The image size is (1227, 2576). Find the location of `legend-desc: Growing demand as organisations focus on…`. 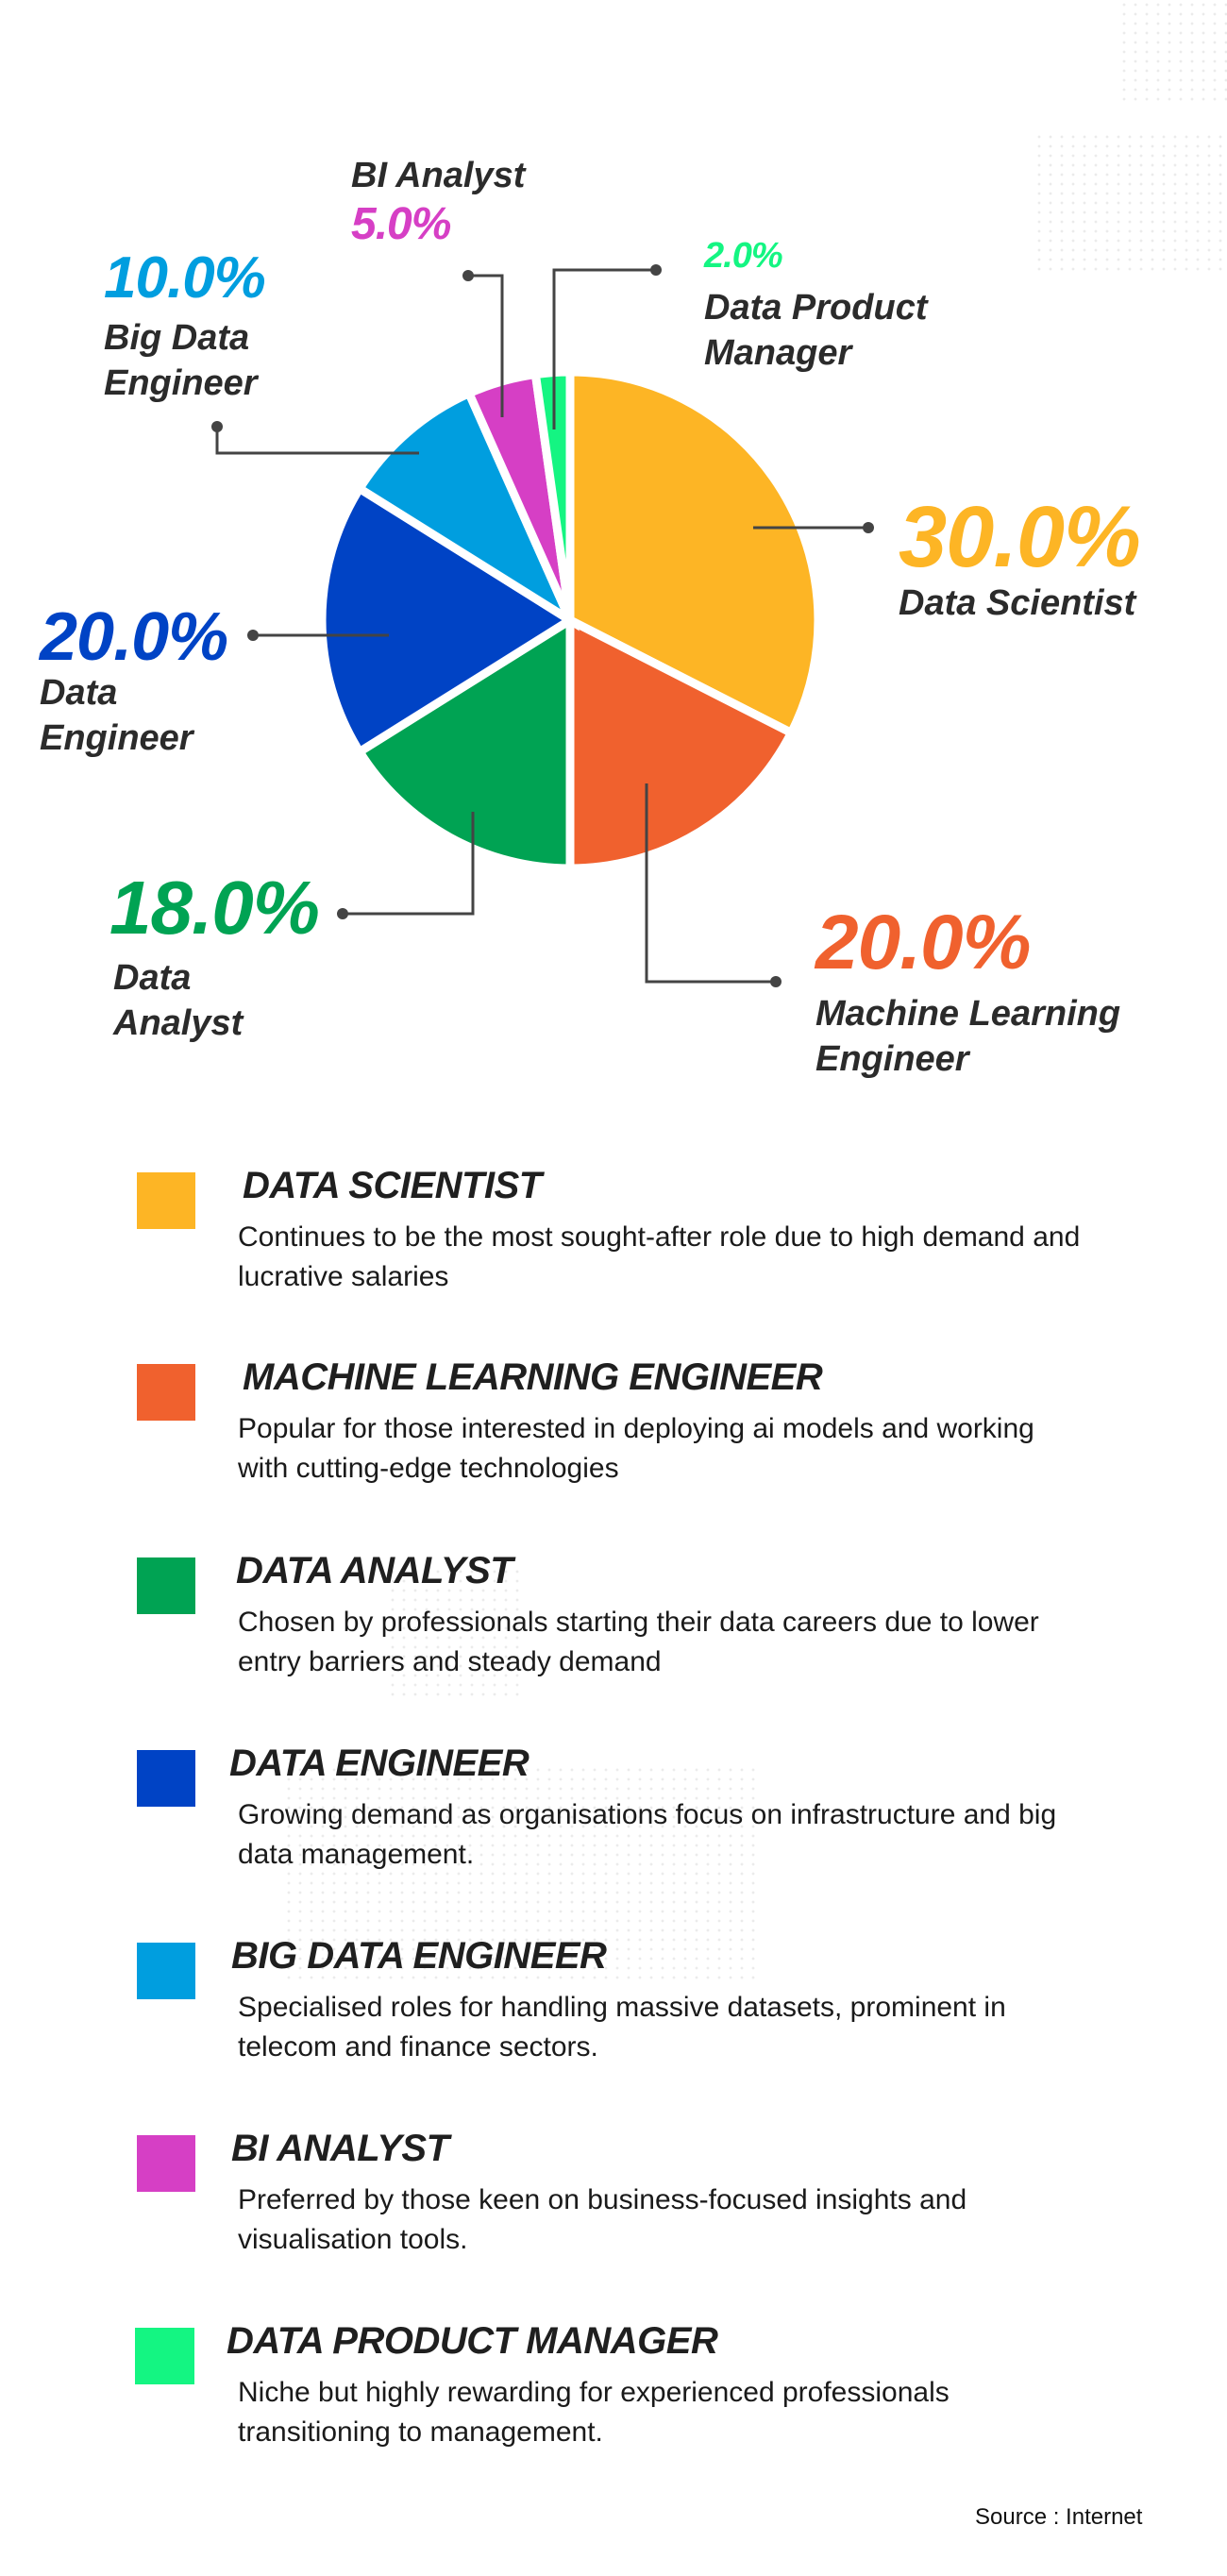

legend-desc: Growing demand as organisations focus on… is located at coordinates (648, 1834).